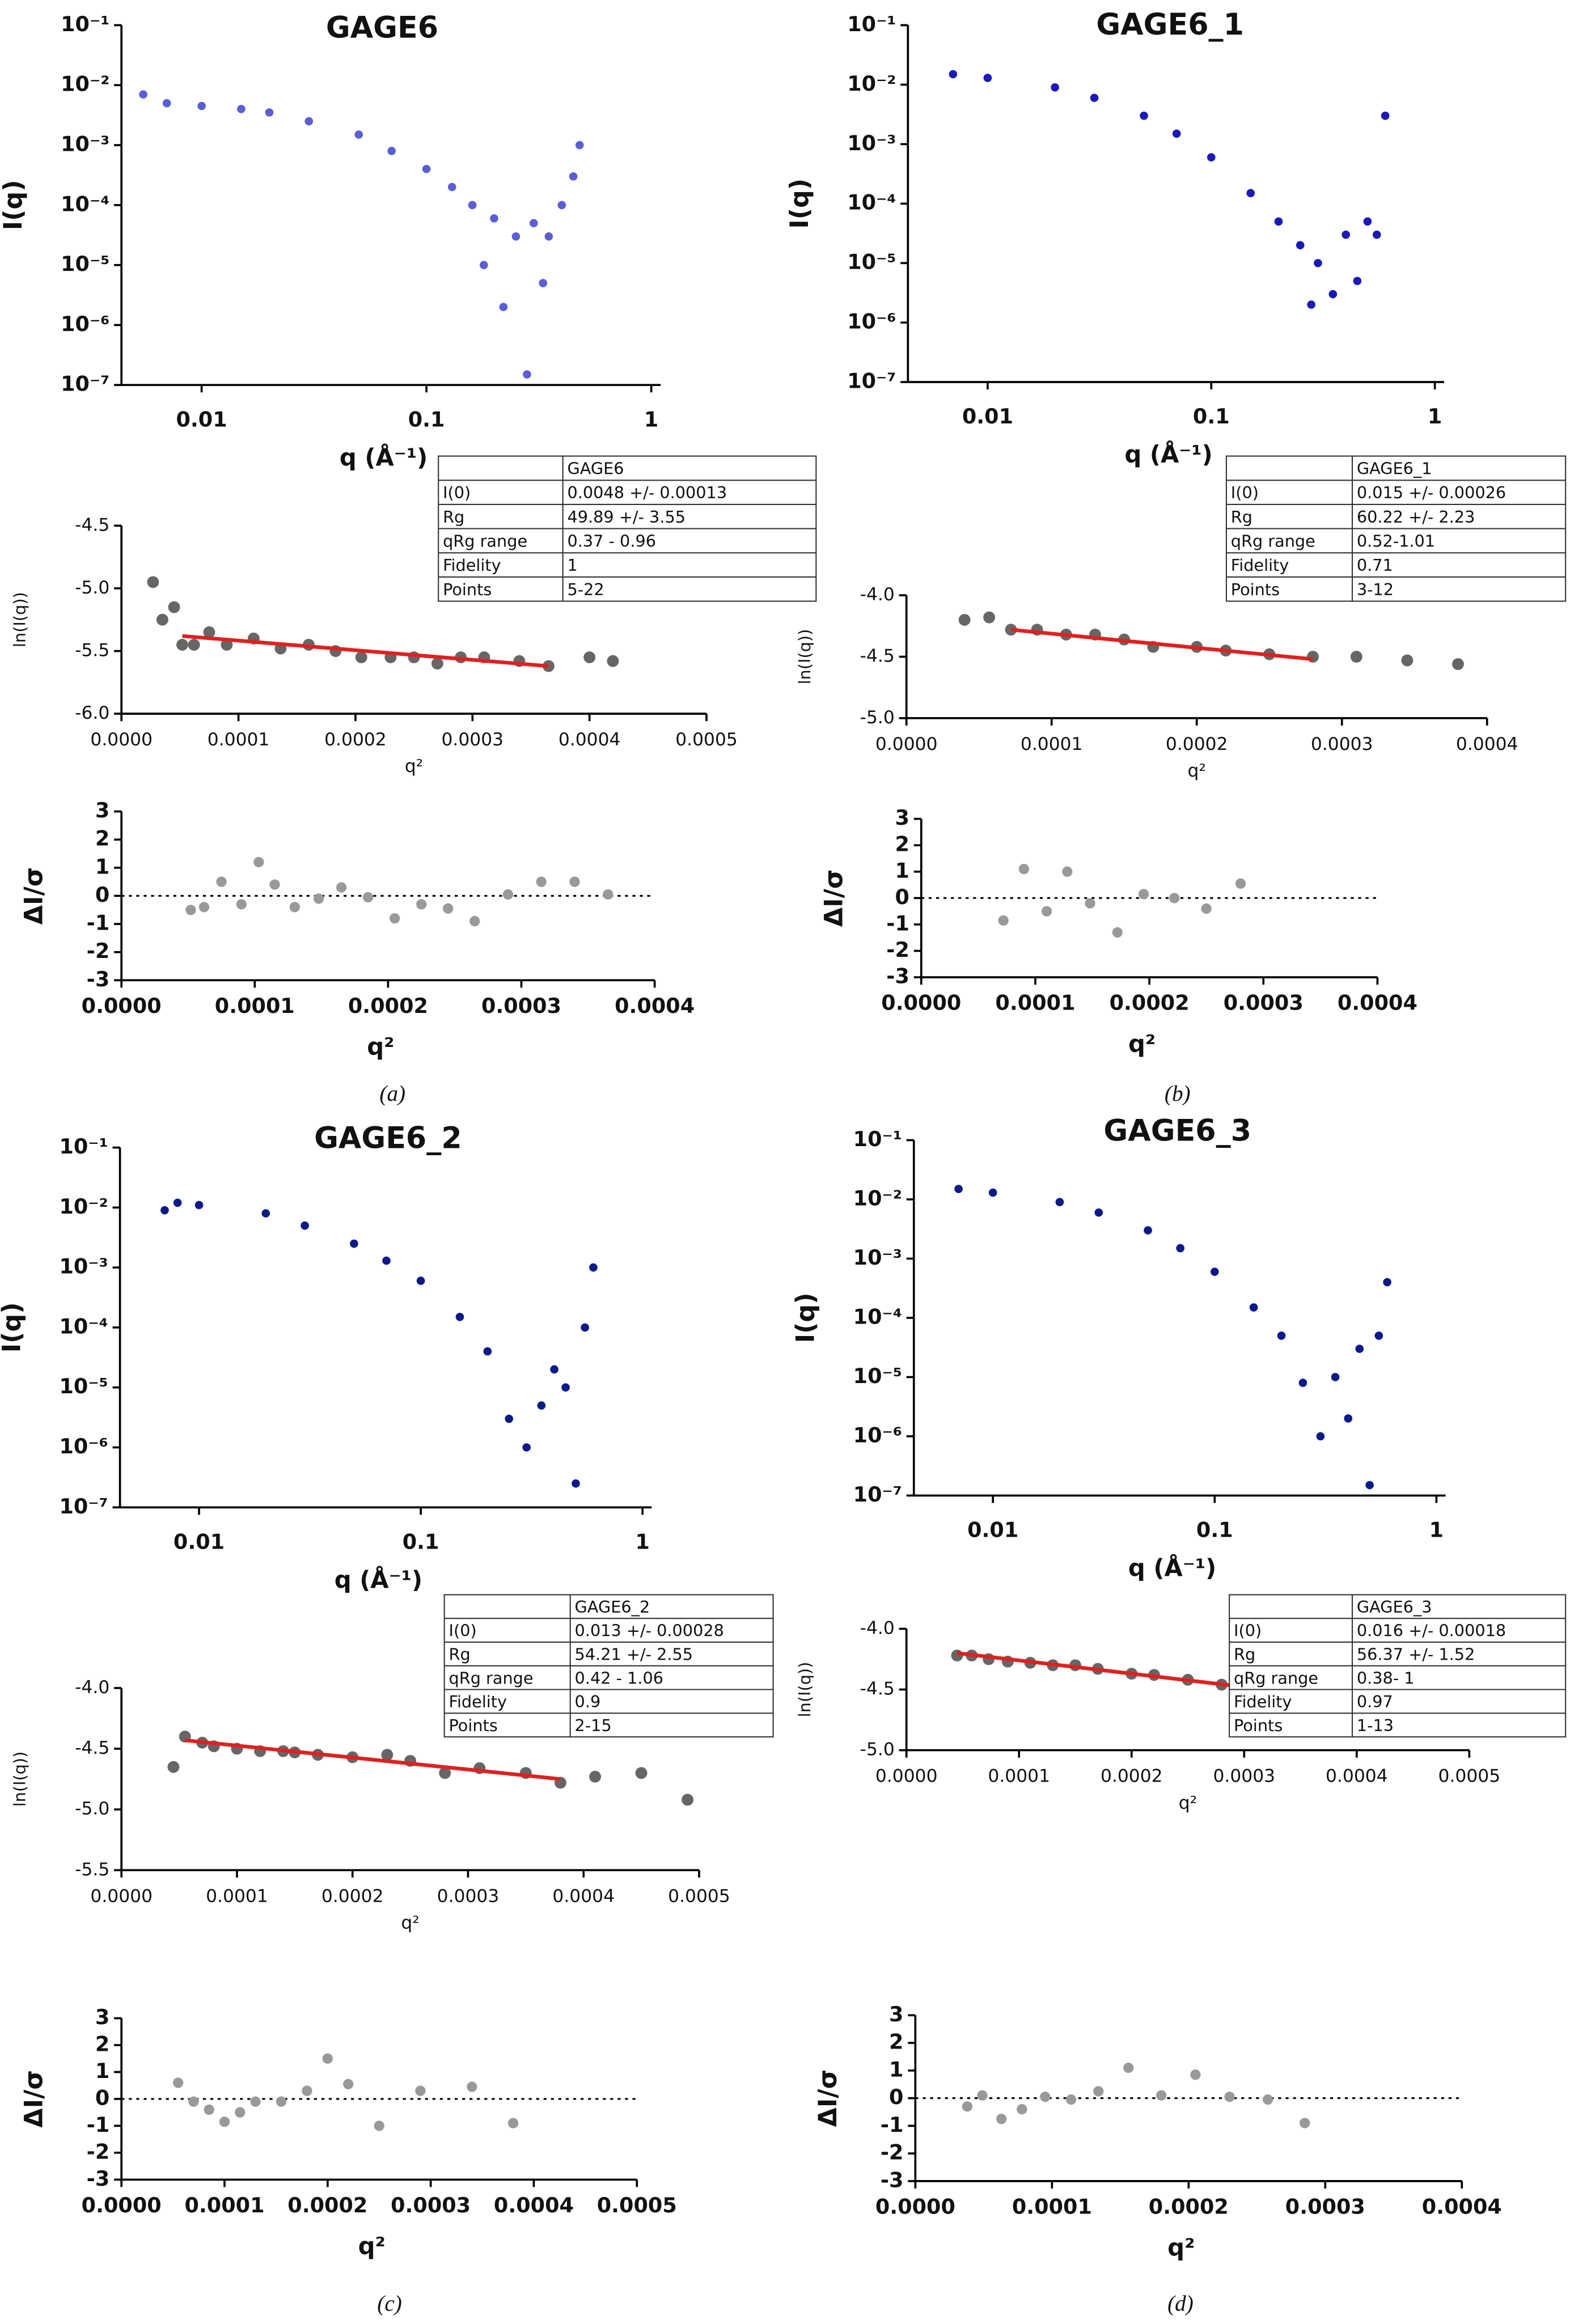  What do you see at coordinates (426, 419) in the screenshot?
I see `x-tick-label: 0.1` at bounding box center [426, 419].